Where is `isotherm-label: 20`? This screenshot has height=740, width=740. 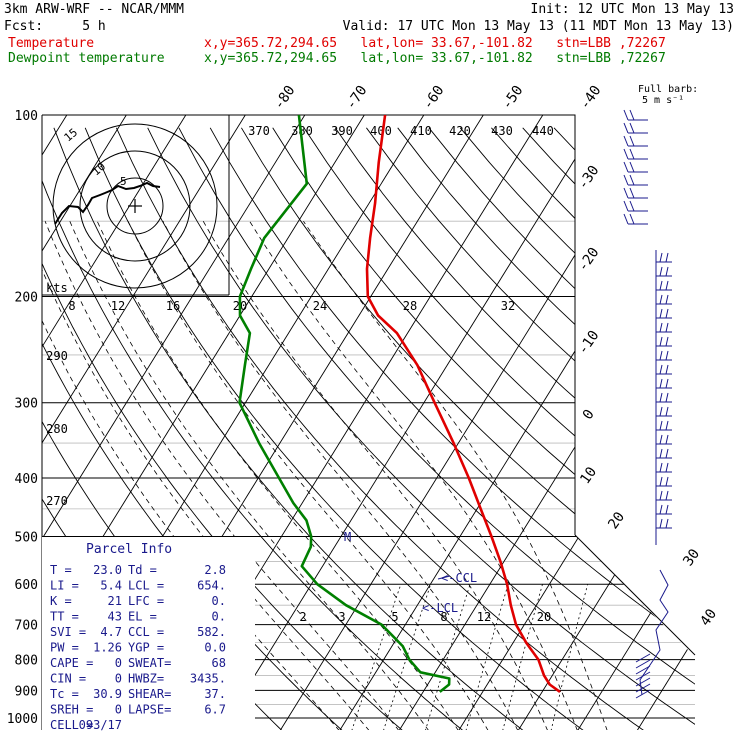 isotherm-label: 20 is located at coordinates (616, 520).